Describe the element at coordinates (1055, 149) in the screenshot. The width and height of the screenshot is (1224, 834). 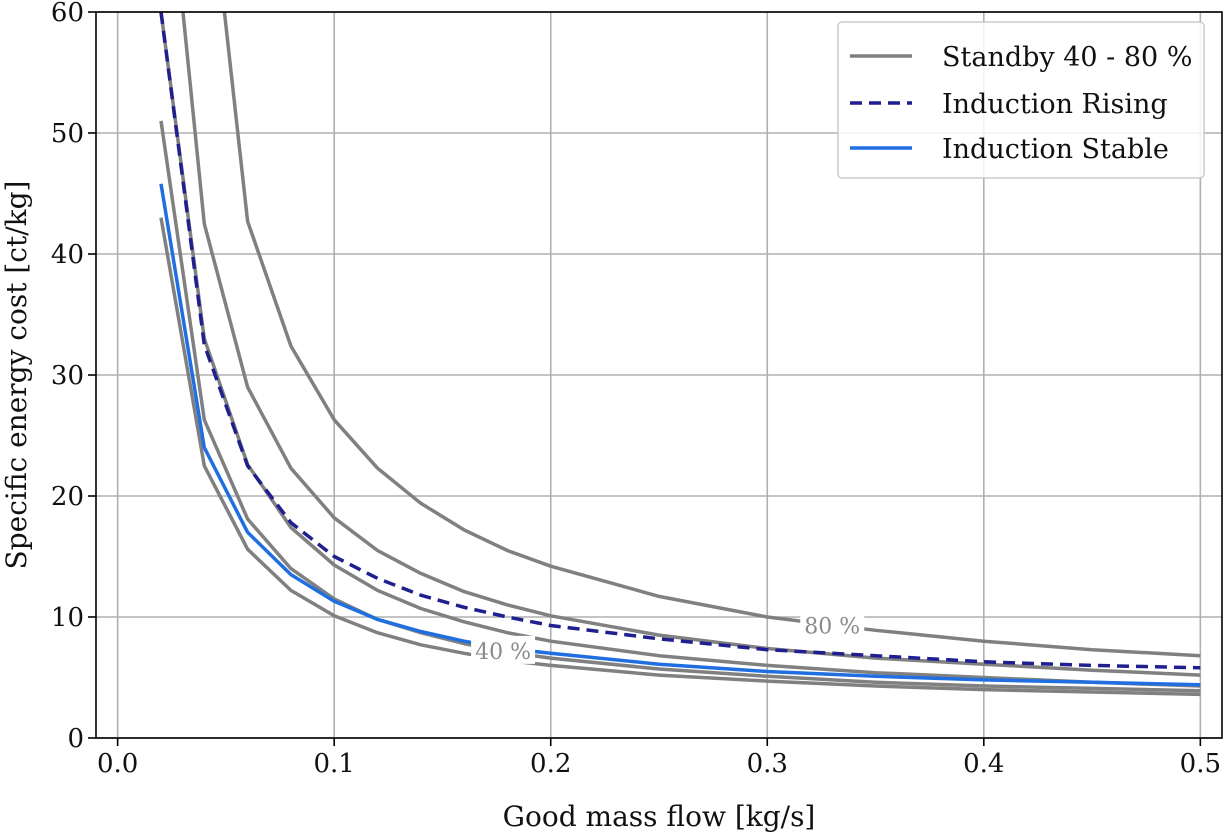
I see `legend-label-induction-stable: Induction Stable` at that location.